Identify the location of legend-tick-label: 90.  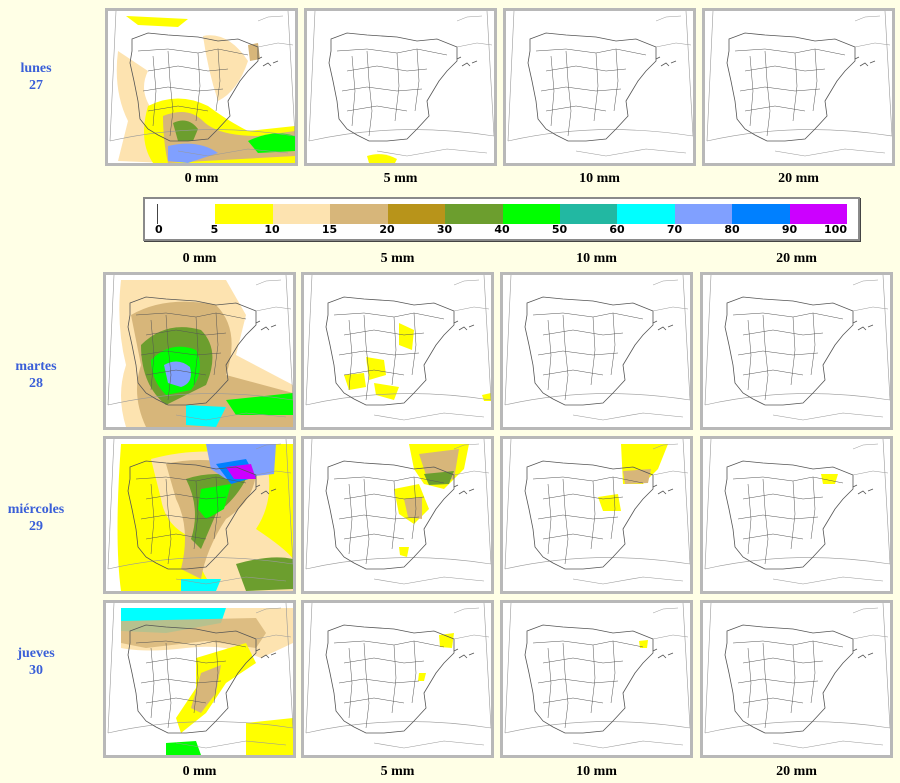
(789, 229).